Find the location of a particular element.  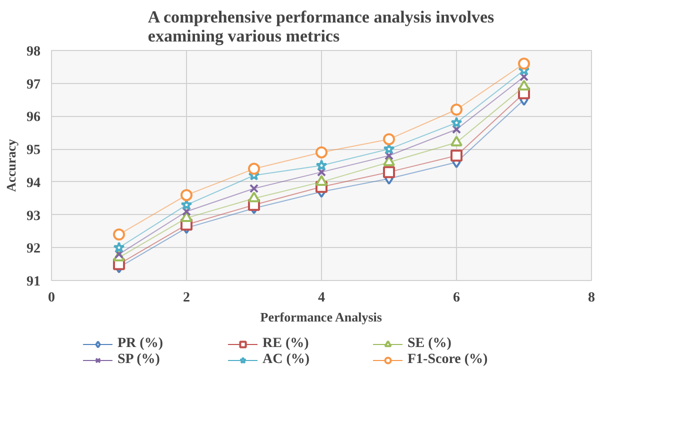

y-tick-label: 98 is located at coordinates (33, 52).